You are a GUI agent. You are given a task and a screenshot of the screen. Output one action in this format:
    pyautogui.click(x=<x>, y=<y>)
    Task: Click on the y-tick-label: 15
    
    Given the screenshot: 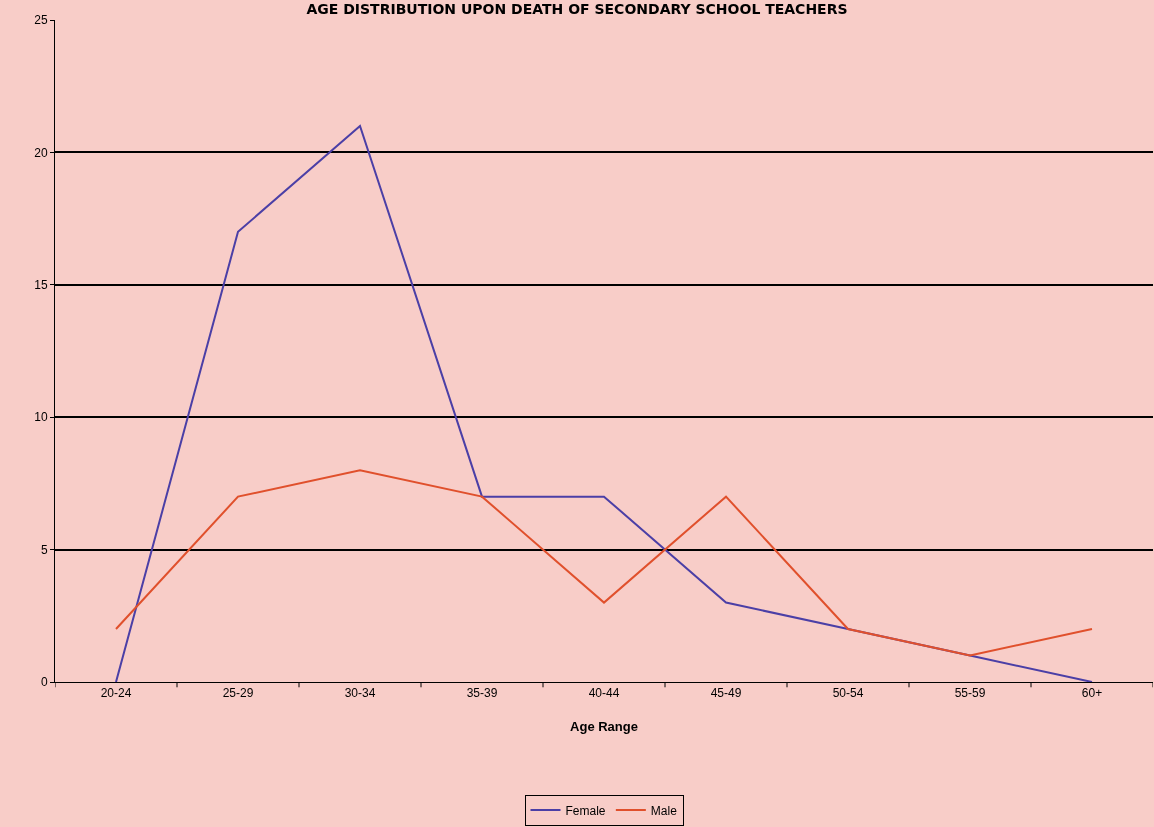 What is the action you would take?
    pyautogui.click(x=41, y=285)
    